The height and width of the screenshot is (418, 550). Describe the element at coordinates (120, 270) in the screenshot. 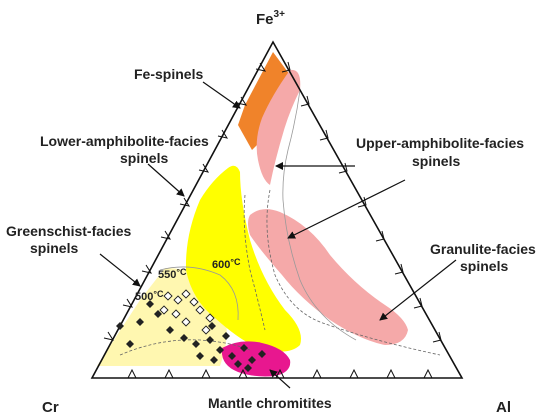

I see `arrow-greenschist` at that location.